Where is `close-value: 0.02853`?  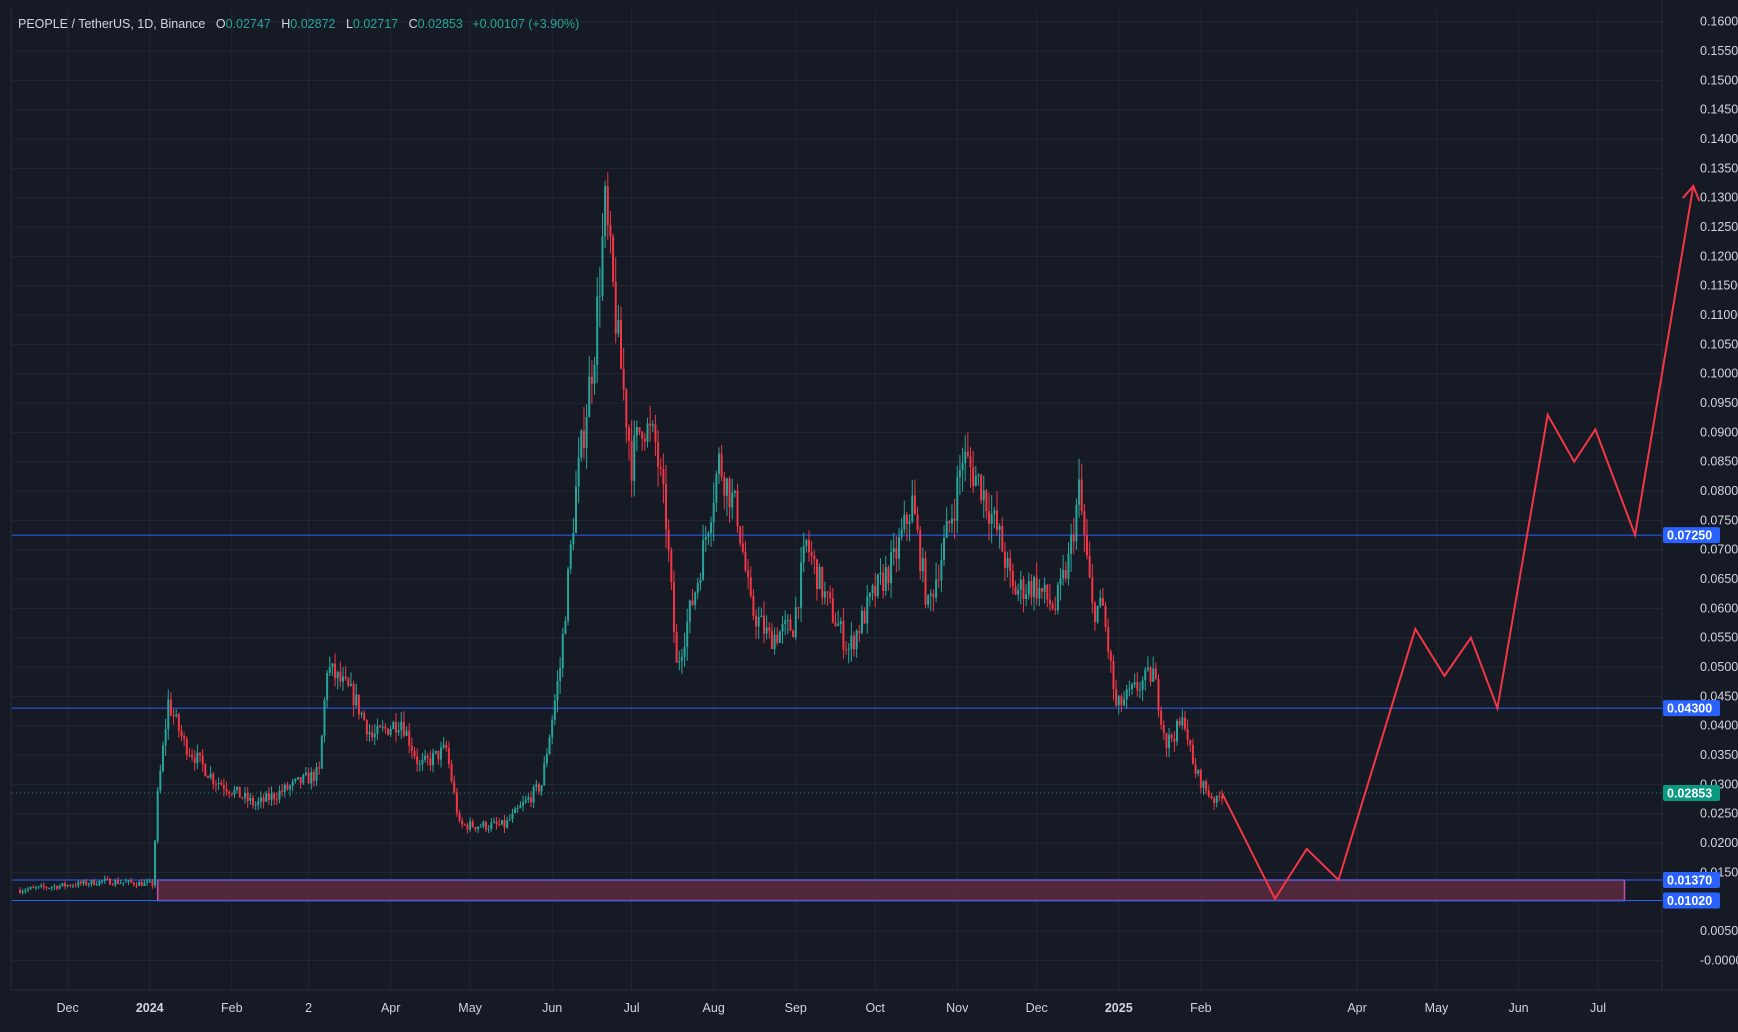 close-value: 0.02853 is located at coordinates (440, 24).